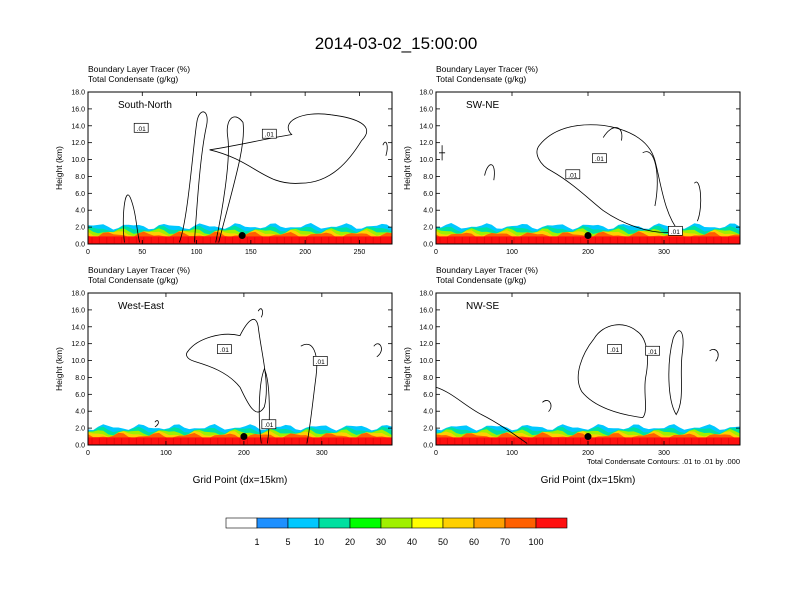 The width and height of the screenshot is (792, 612). I want to click on plot-background, so click(588, 369).